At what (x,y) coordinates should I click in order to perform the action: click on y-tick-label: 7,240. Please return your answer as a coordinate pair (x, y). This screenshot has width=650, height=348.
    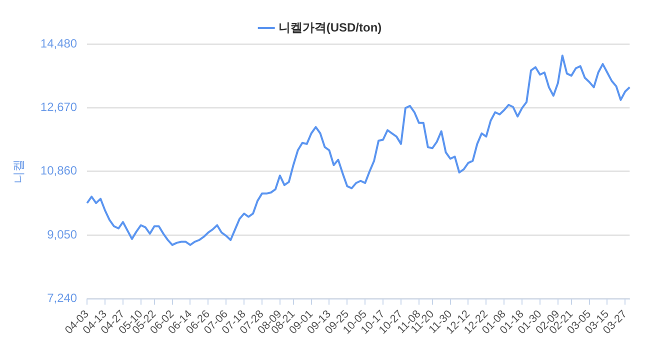
    Looking at the image, I should click on (62, 298).